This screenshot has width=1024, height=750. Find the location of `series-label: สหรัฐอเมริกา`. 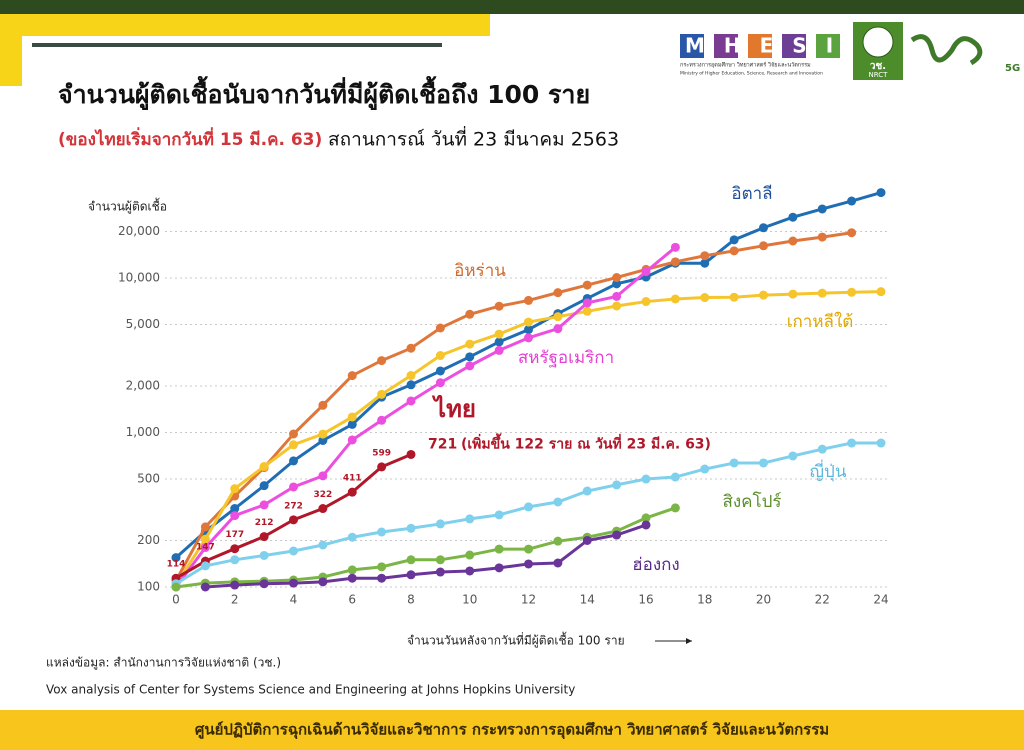

series-label: สหรัฐอเมริกา is located at coordinates (566, 358).